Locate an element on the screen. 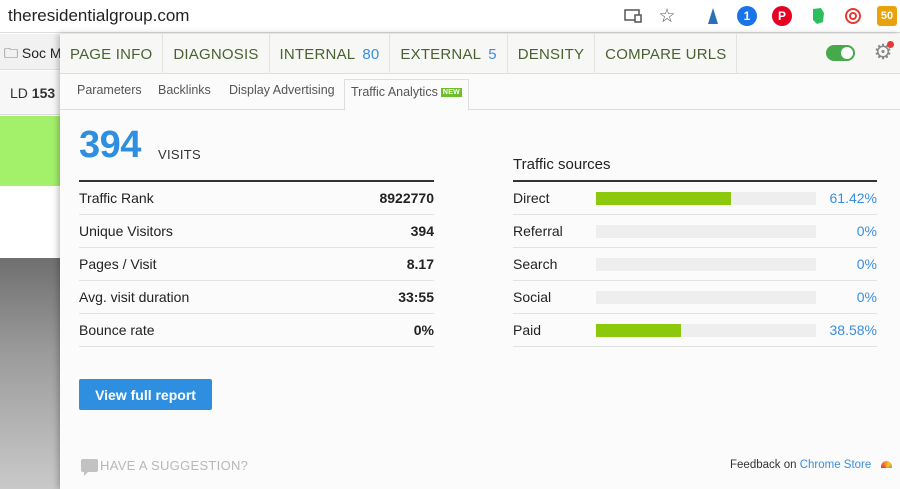 The image size is (900, 489). background-page: 🗀 Soc M LD 153 is located at coordinates (30, 261).